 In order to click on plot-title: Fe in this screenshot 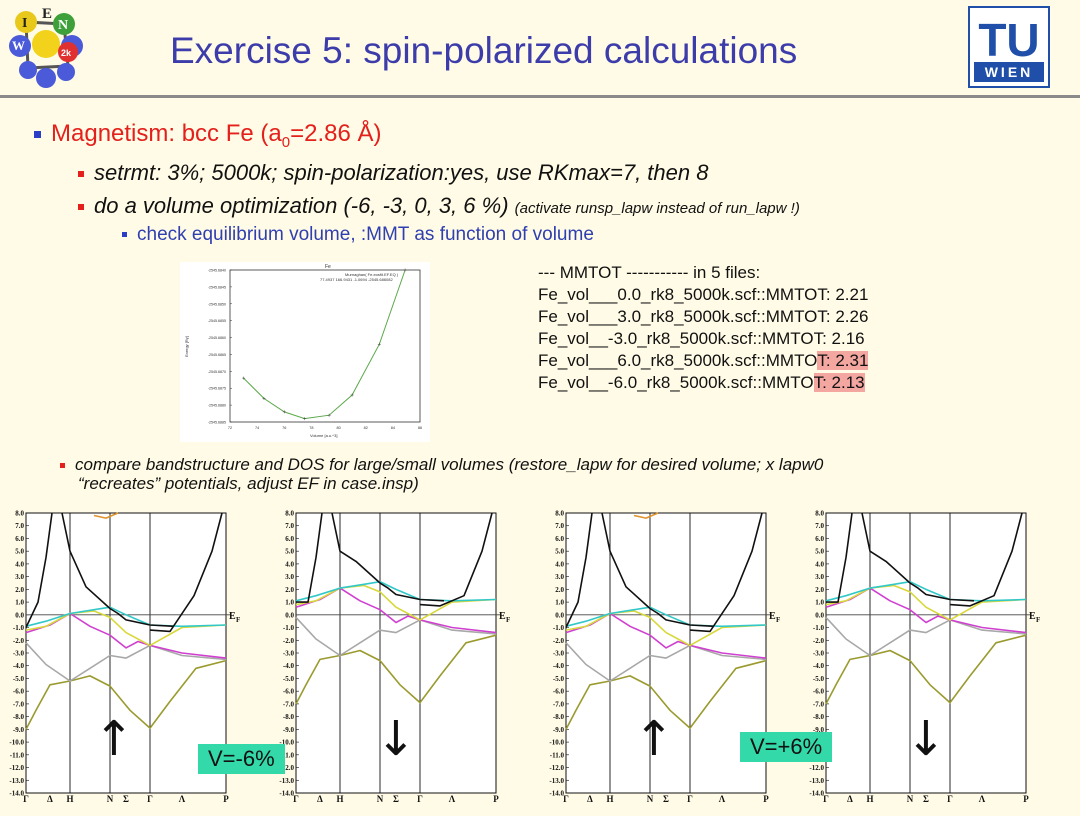, I will do `click(328, 267)`.